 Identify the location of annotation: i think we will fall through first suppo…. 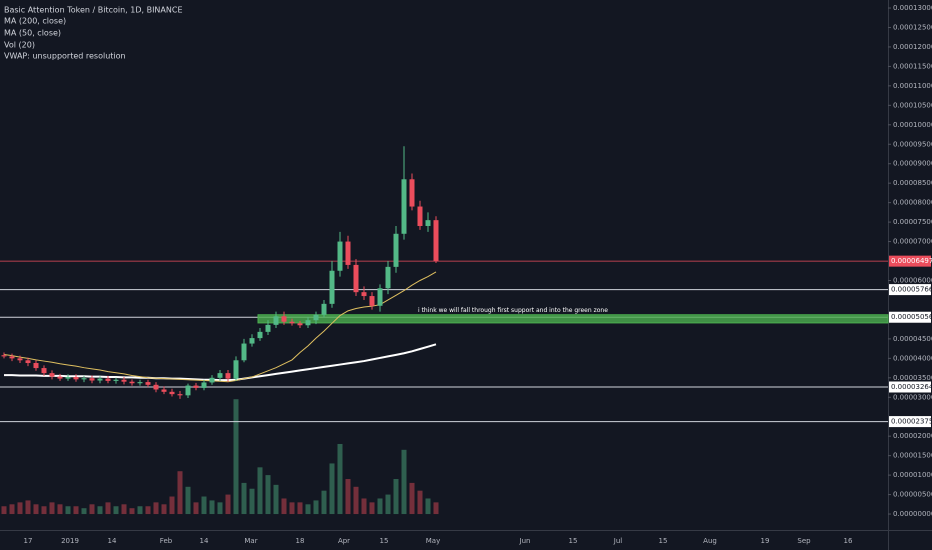
(513, 310).